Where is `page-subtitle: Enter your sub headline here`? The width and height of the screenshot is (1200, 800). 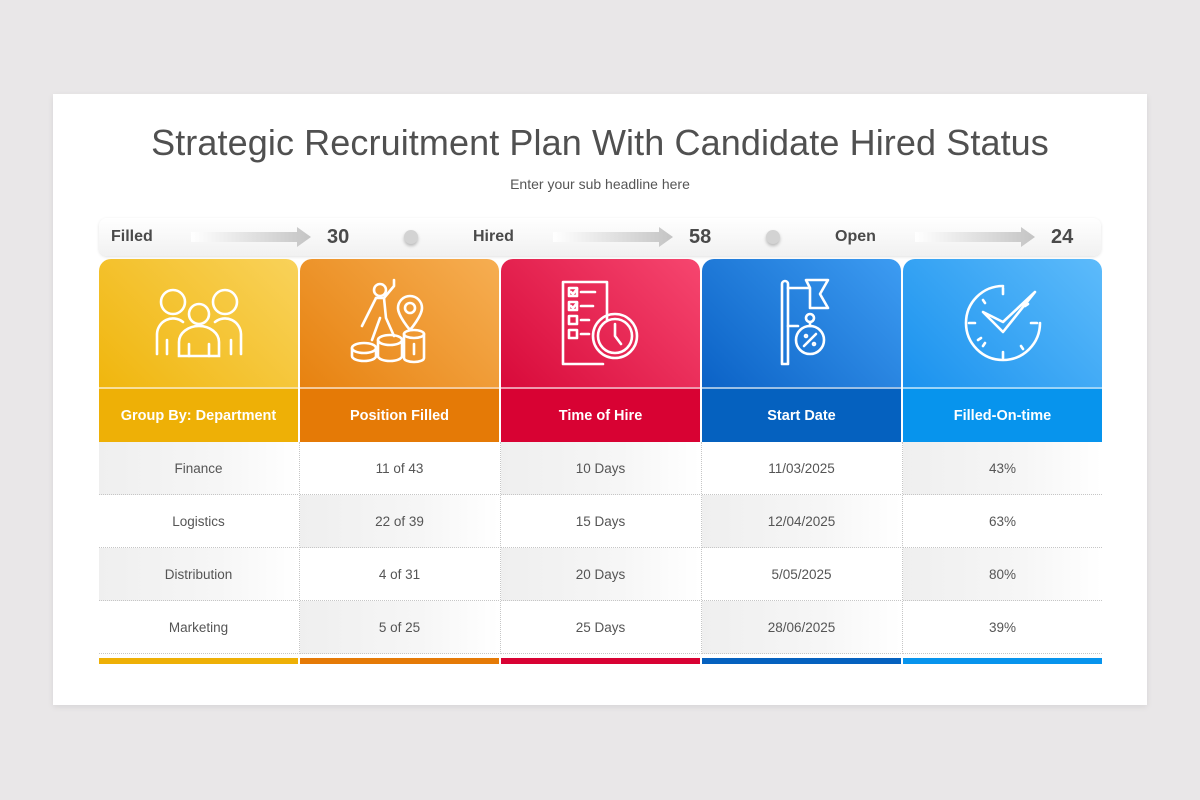
page-subtitle: Enter your sub headline here is located at coordinates (600, 184).